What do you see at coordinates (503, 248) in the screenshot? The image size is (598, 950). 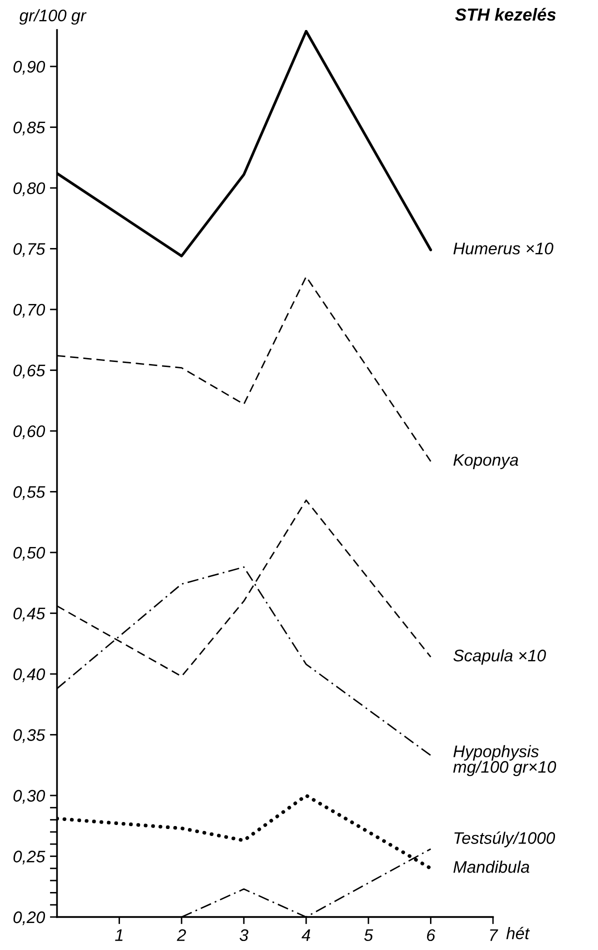 I see `series-label: Humerus ×10` at bounding box center [503, 248].